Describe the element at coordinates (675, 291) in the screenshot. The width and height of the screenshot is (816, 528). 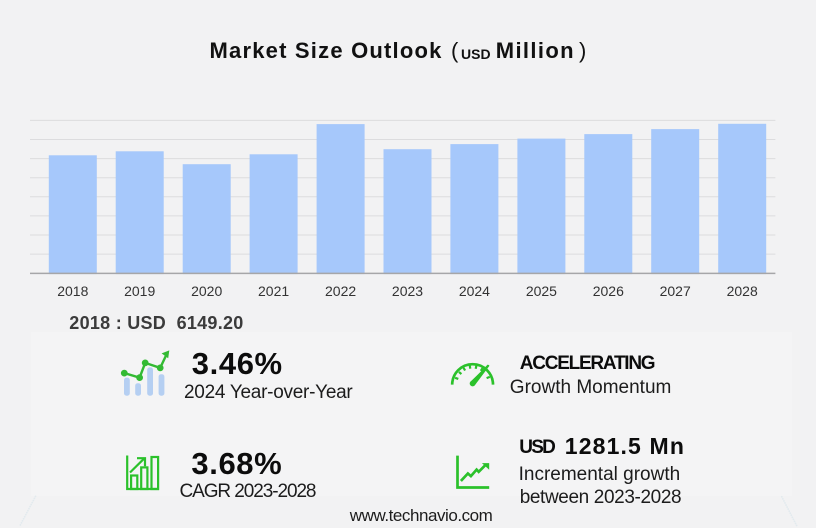
I see `svg-text: 2027` at that location.